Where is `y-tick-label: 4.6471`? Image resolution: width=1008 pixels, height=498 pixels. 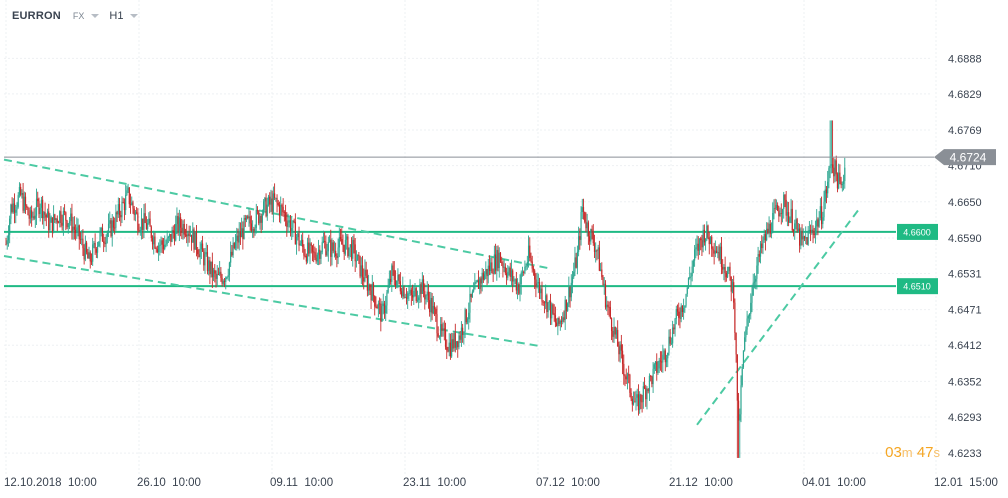
y-tick-label: 4.6471 is located at coordinates (965, 311).